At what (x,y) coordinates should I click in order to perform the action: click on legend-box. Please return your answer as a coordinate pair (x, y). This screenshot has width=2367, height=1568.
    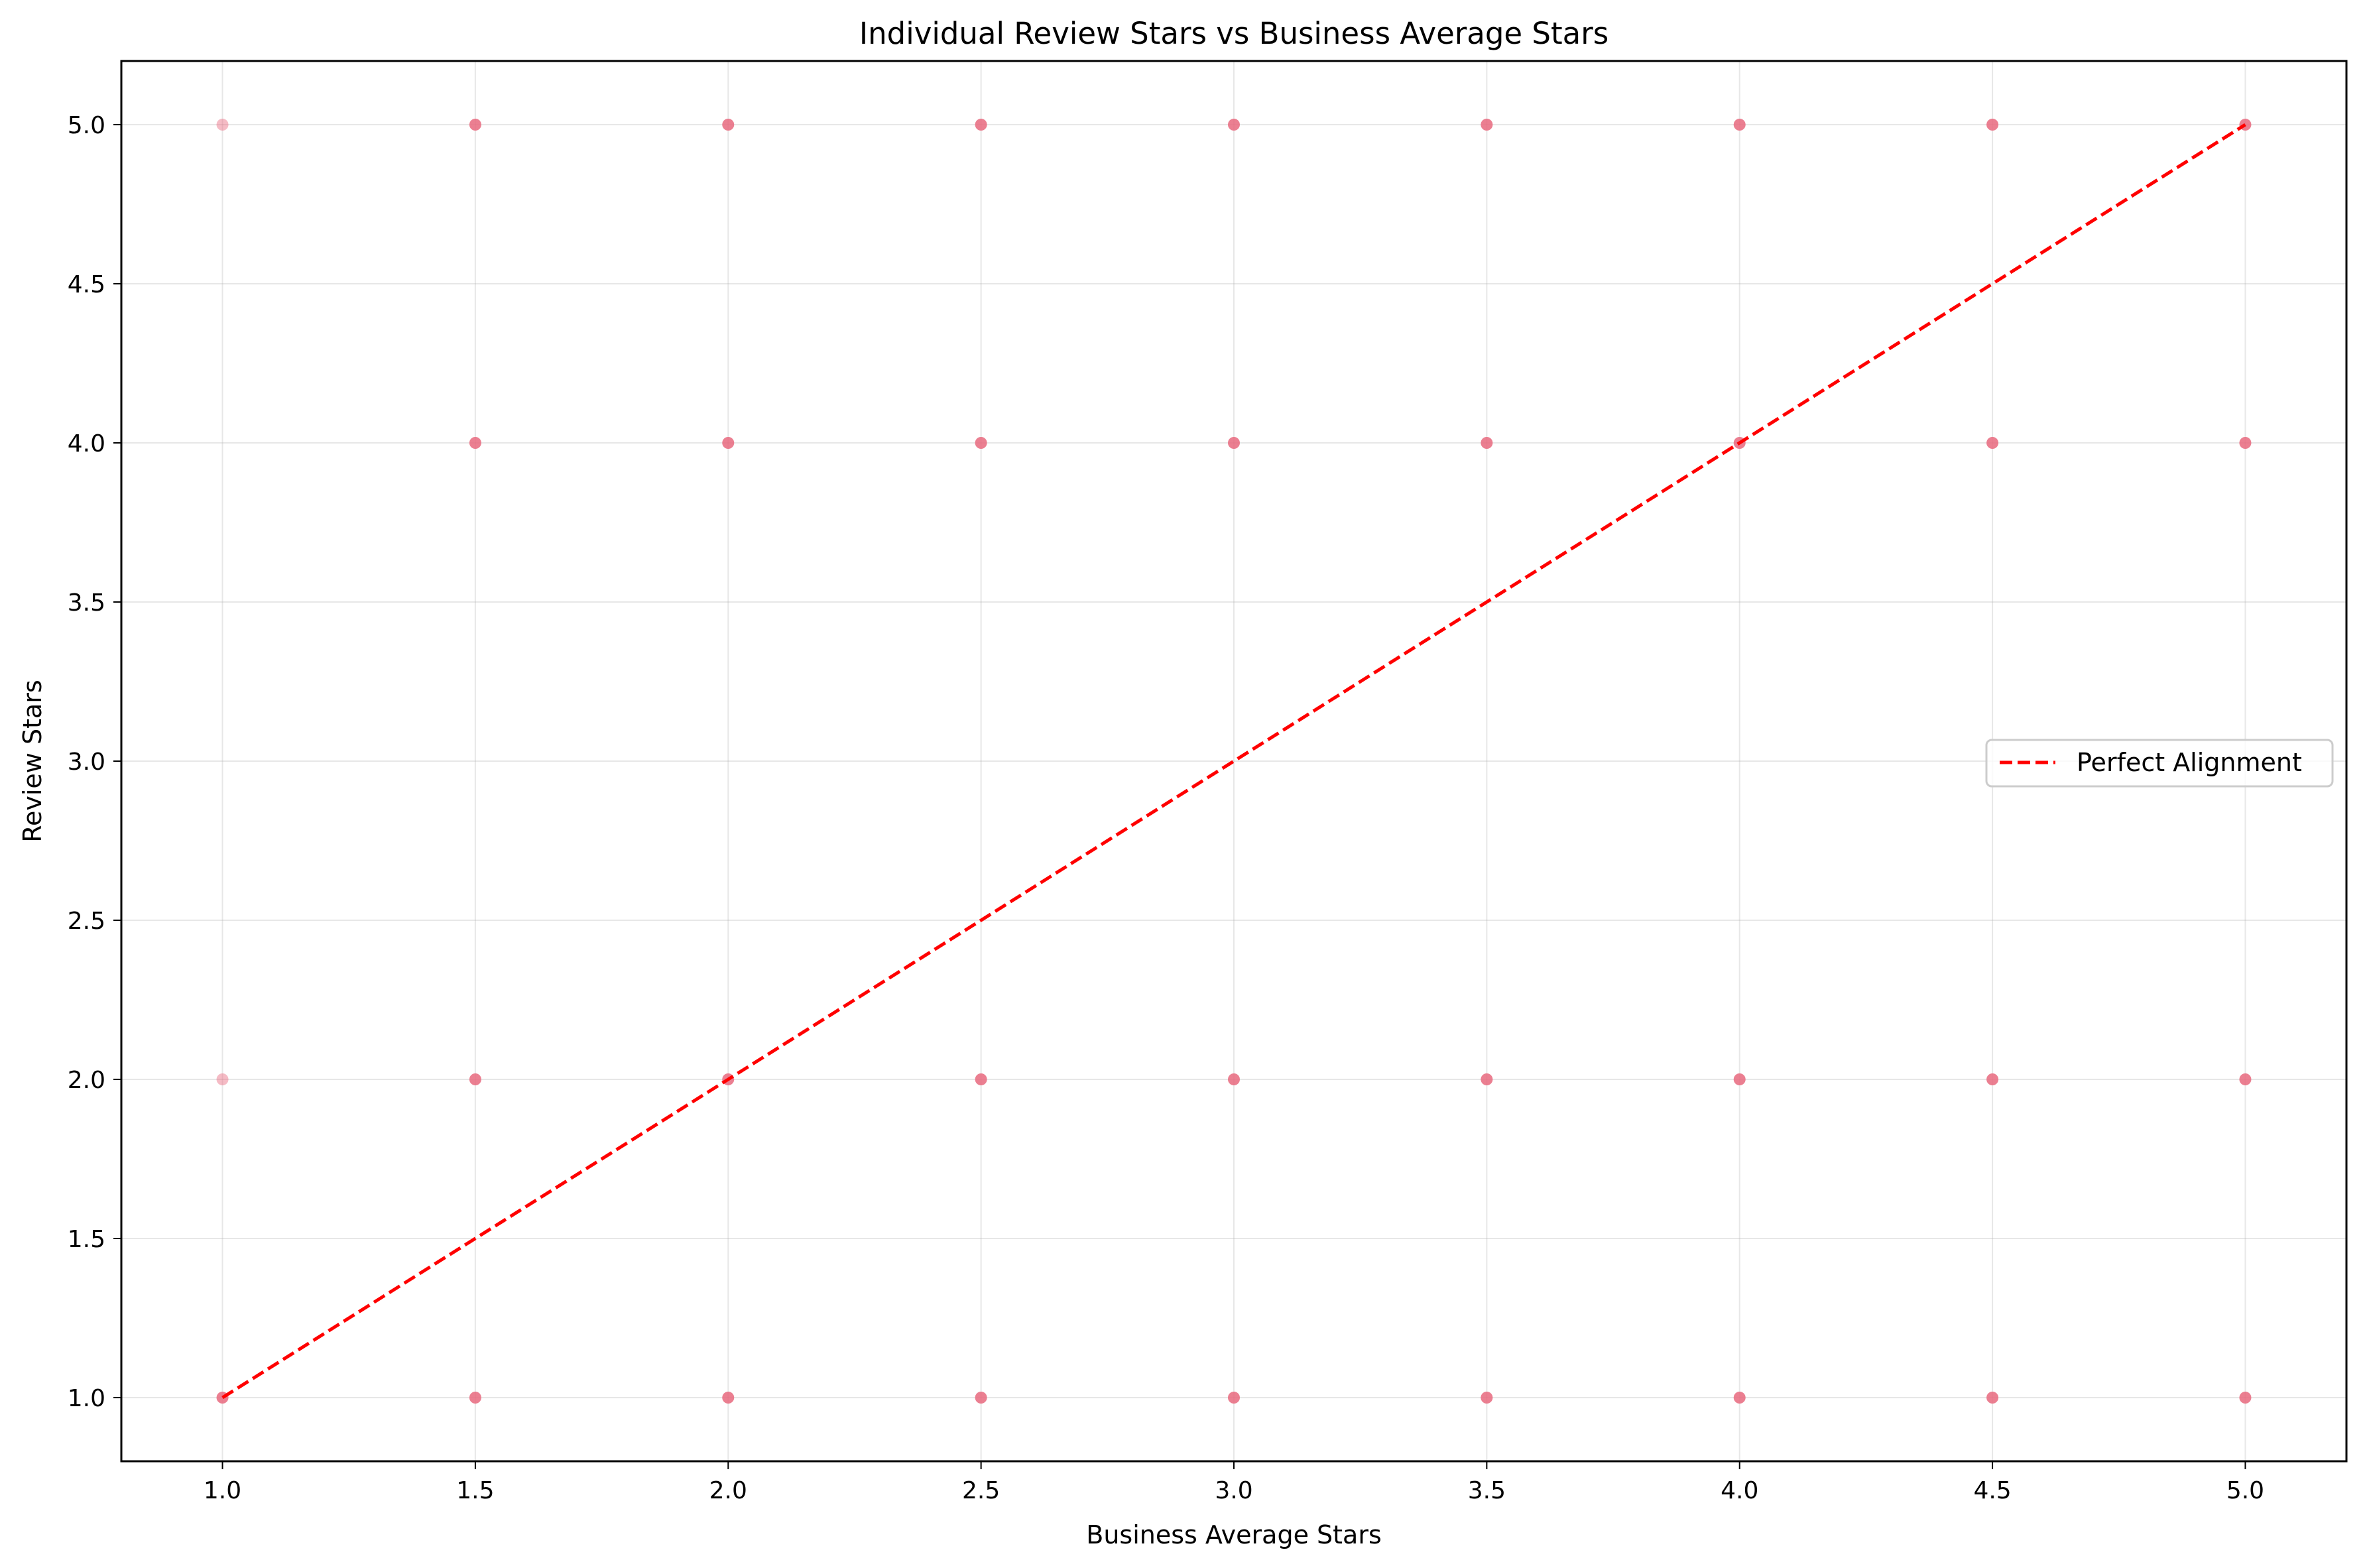
    Looking at the image, I should click on (2159, 763).